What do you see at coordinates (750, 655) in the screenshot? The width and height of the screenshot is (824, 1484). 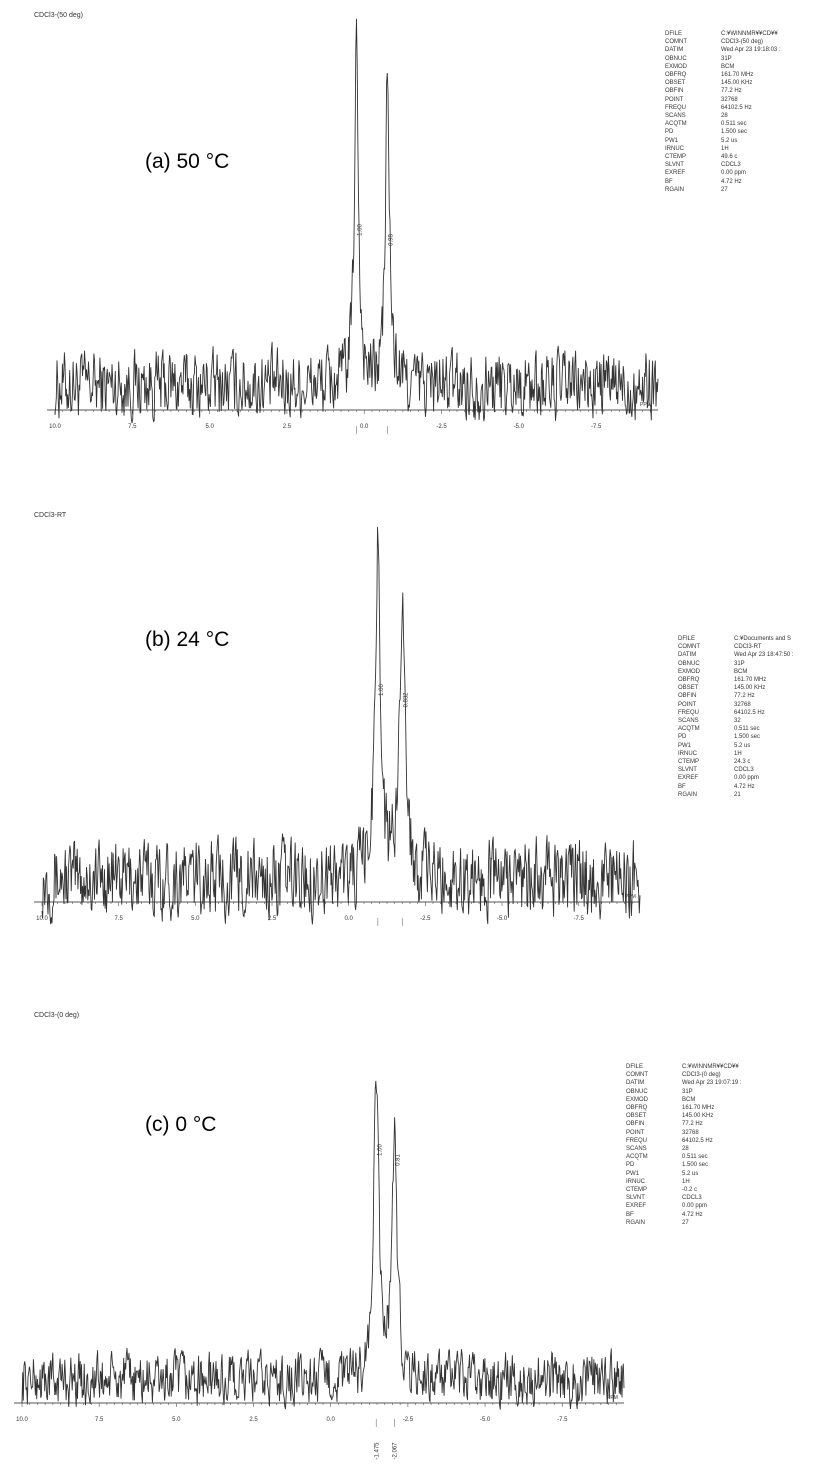 I see `param-row: DATIM Wed Apr 23 18:47:50 :` at bounding box center [750, 655].